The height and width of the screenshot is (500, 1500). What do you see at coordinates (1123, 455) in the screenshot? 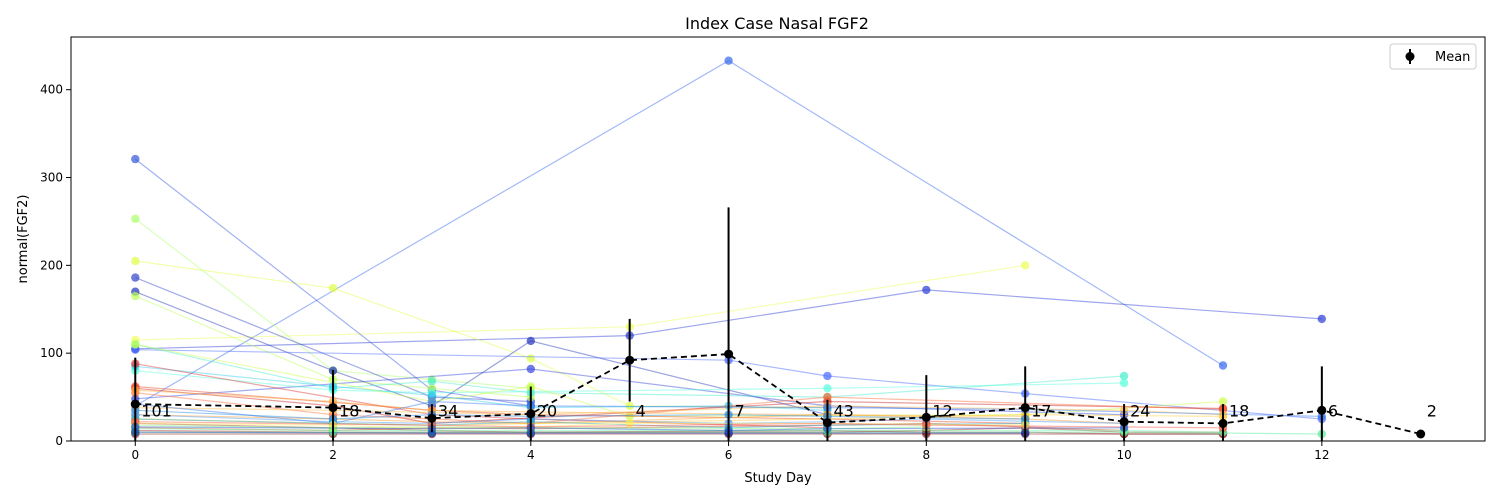
I see `x-tick-label: 10` at bounding box center [1123, 455].